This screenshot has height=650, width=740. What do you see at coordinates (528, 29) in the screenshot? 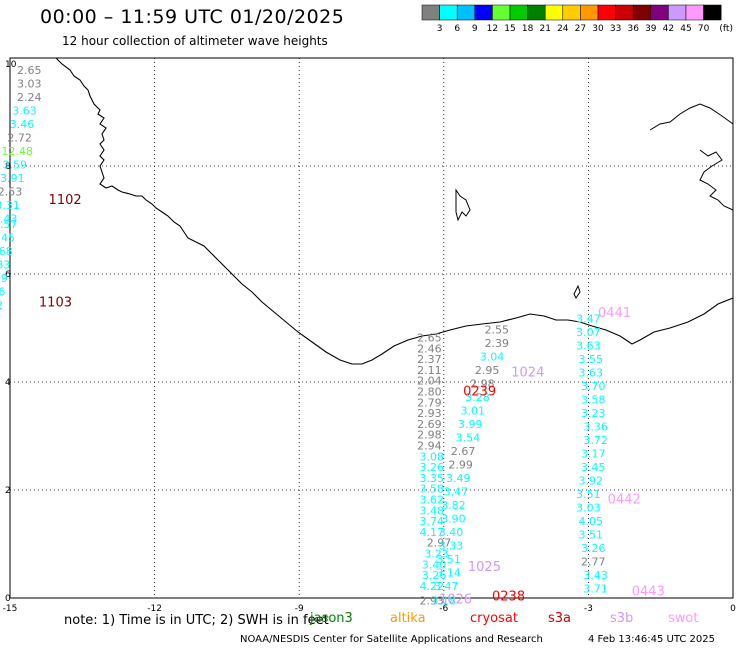
I see `colorbar-label: 18` at bounding box center [528, 29].